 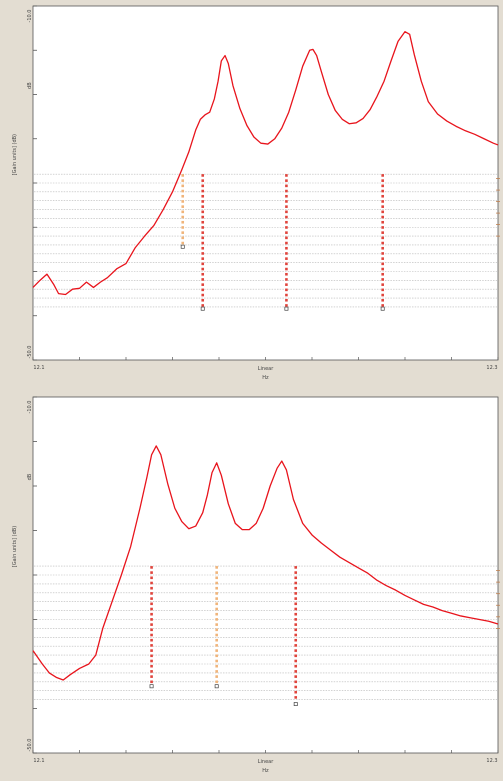 What do you see at coordinates (30, 407) in the screenshot?
I see `y-tick-label-top: -10.0` at bounding box center [30, 407].